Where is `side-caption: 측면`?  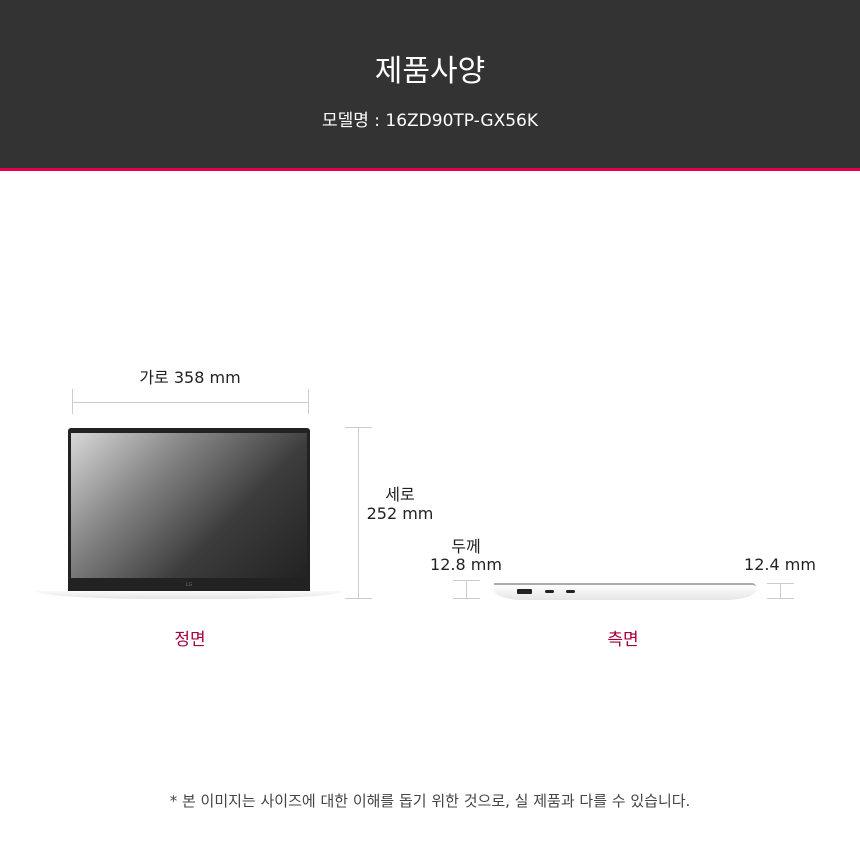
side-caption: 측면 is located at coordinates (623, 640).